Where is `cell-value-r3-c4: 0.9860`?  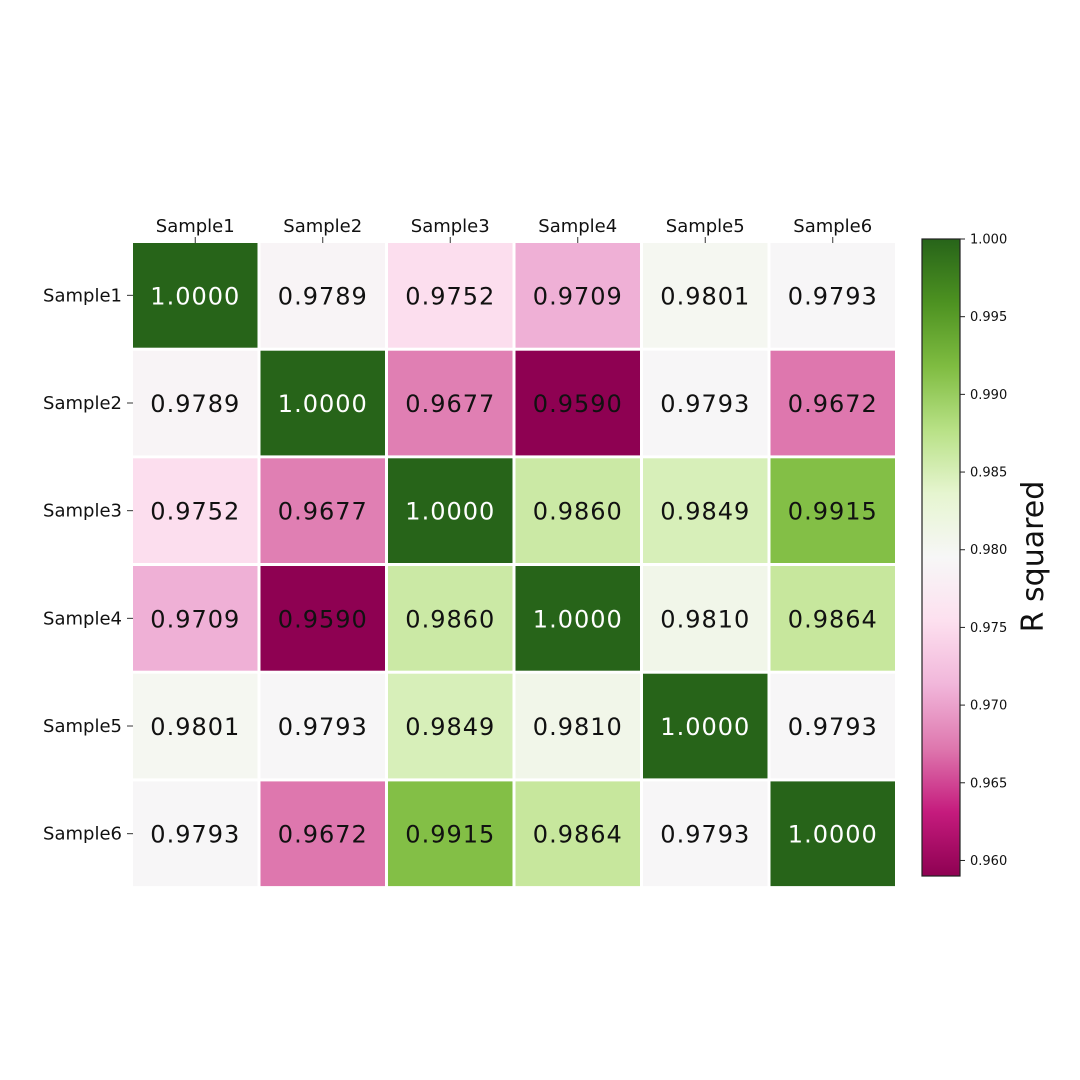 cell-value-r3-c4: 0.9860 is located at coordinates (578, 512).